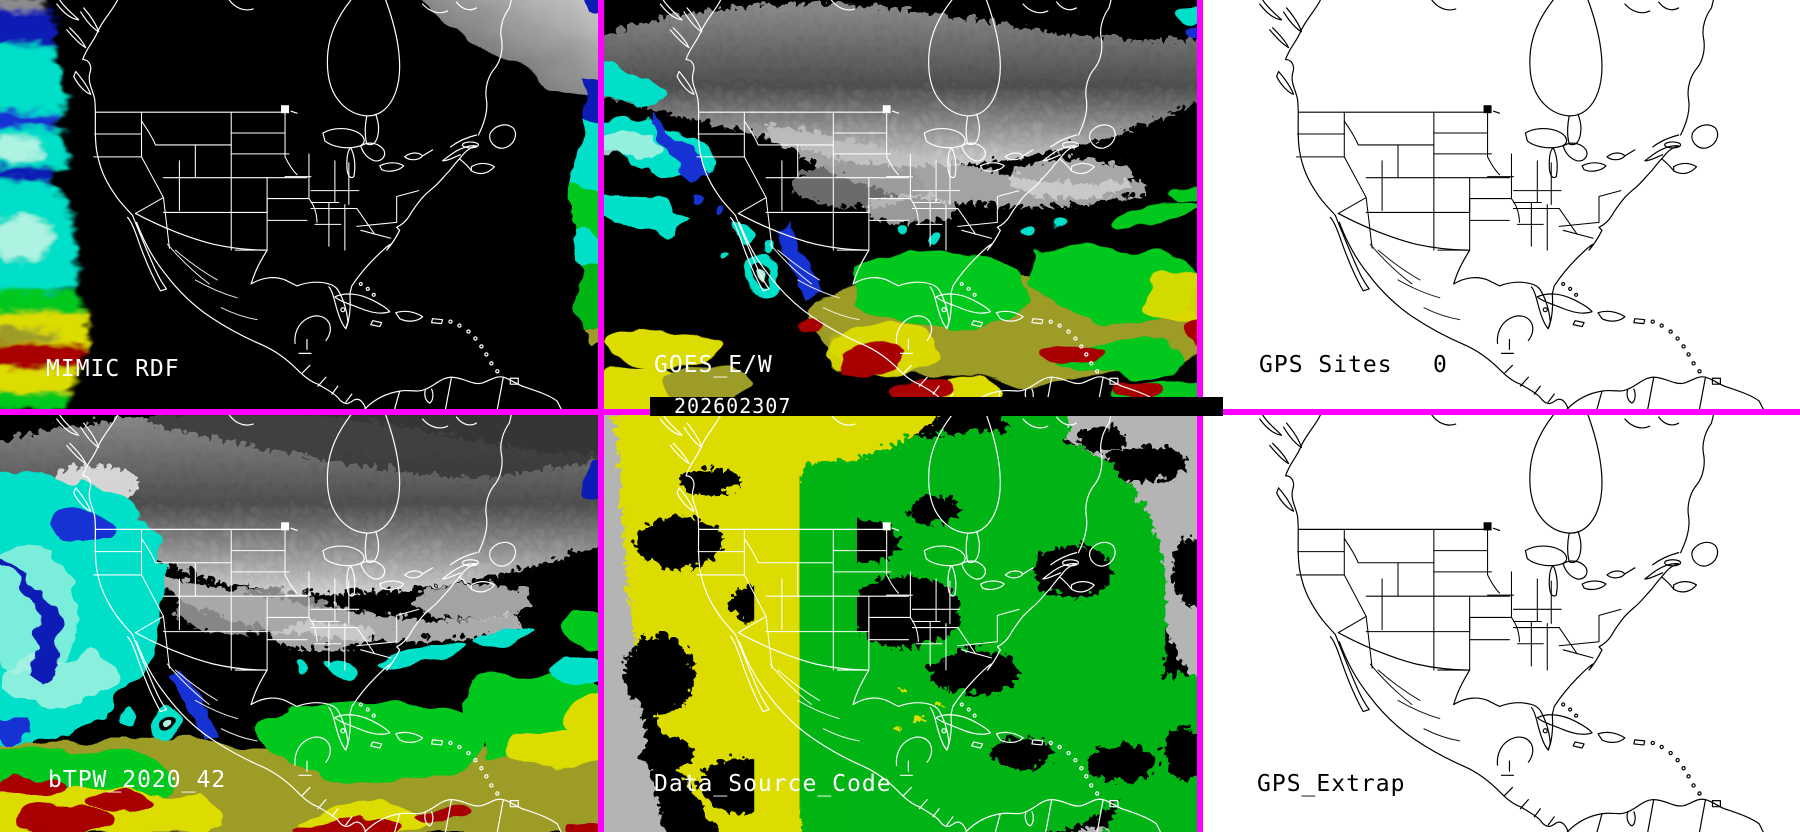  Describe the element at coordinates (299, 644) in the screenshot. I see `tropical-moisture` at that location.